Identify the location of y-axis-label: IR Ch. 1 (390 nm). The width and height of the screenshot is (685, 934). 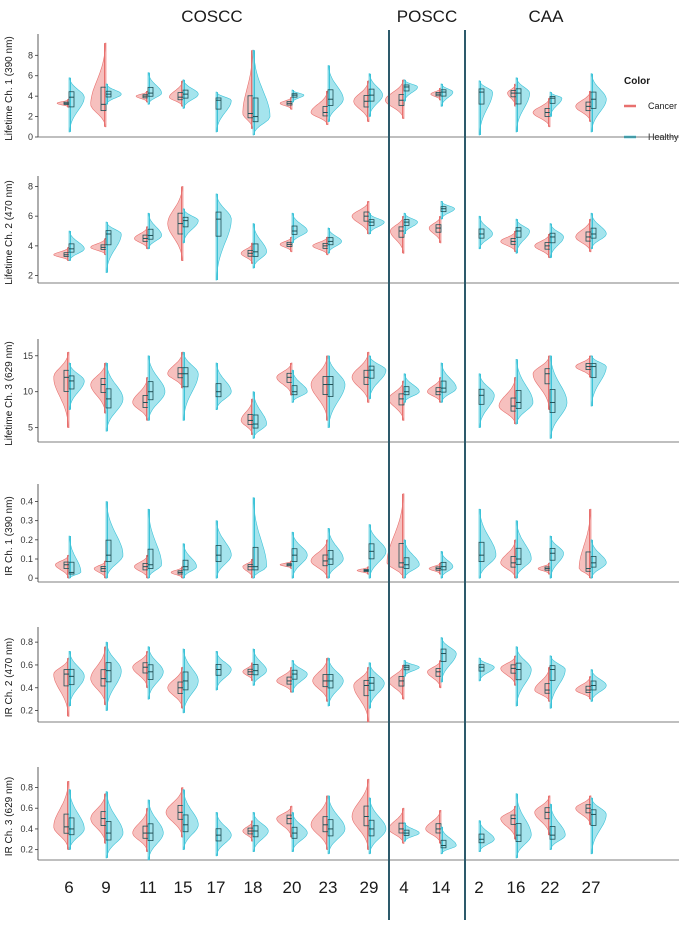
(9, 535).